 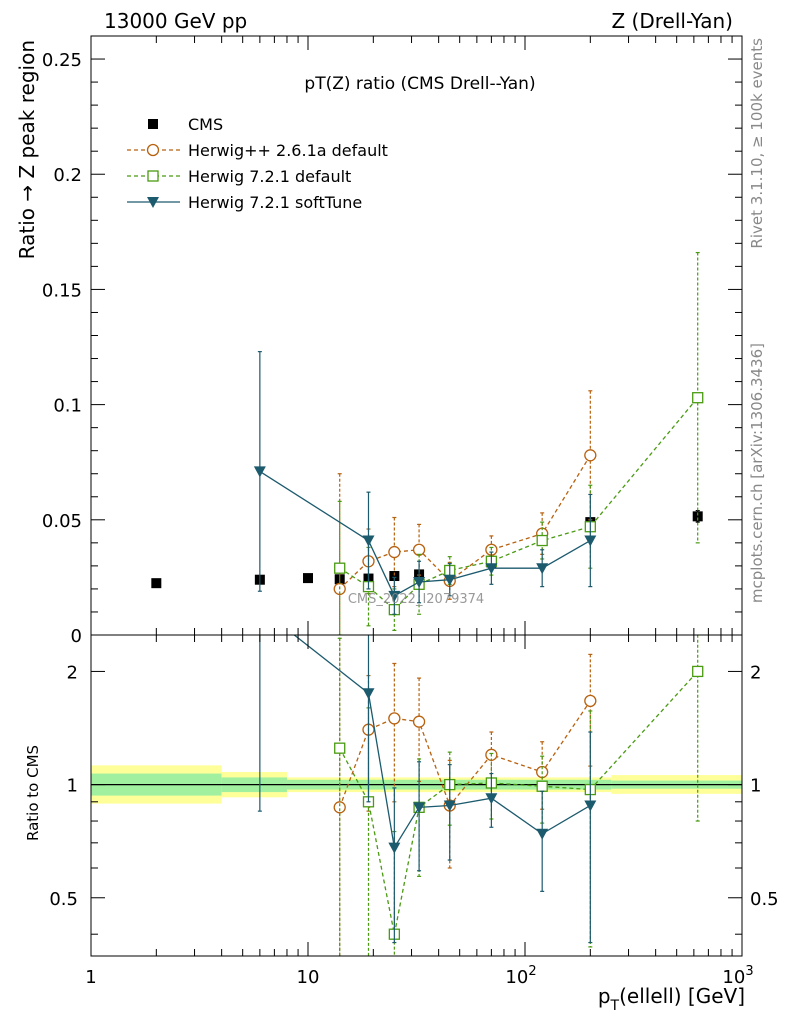 What do you see at coordinates (72, 786) in the screenshot?
I see `ratio-y-tick-label: 1` at bounding box center [72, 786].